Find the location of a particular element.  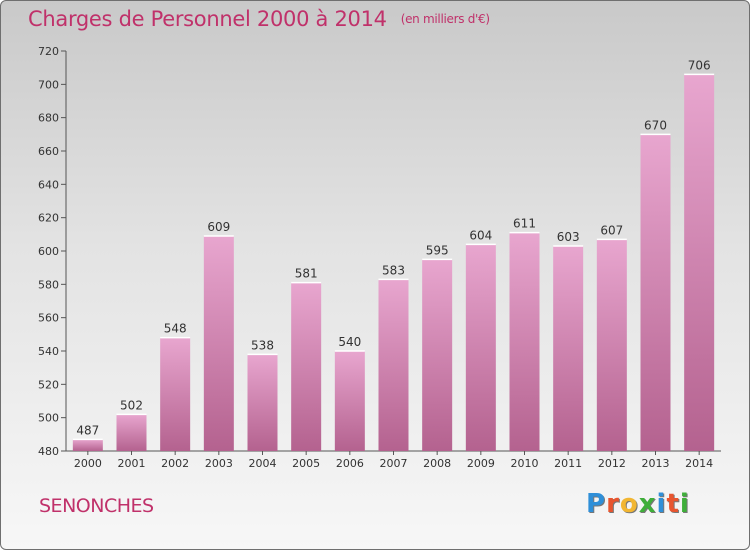

y-tick-label: 720 is located at coordinates (48, 51).